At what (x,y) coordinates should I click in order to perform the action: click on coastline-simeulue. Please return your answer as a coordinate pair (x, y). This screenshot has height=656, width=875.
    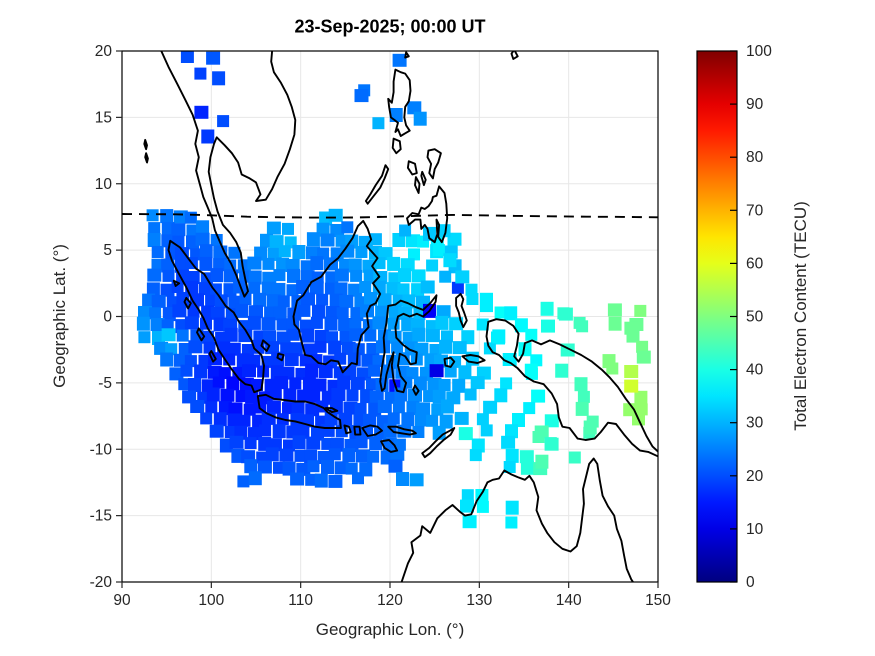
    Looking at the image, I should click on (176, 283).